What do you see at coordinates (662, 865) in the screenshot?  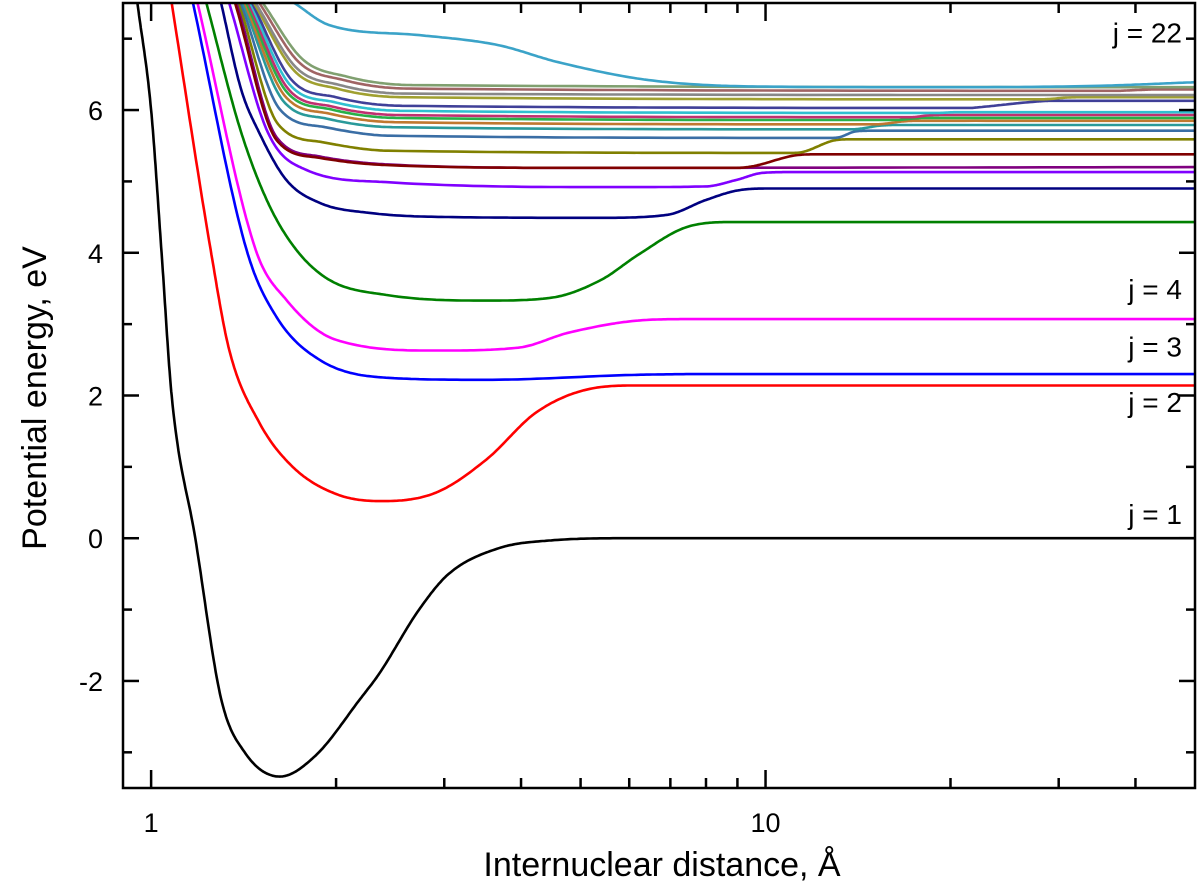 I see `x-axis-title: Internuclear distance, Å` at bounding box center [662, 865].